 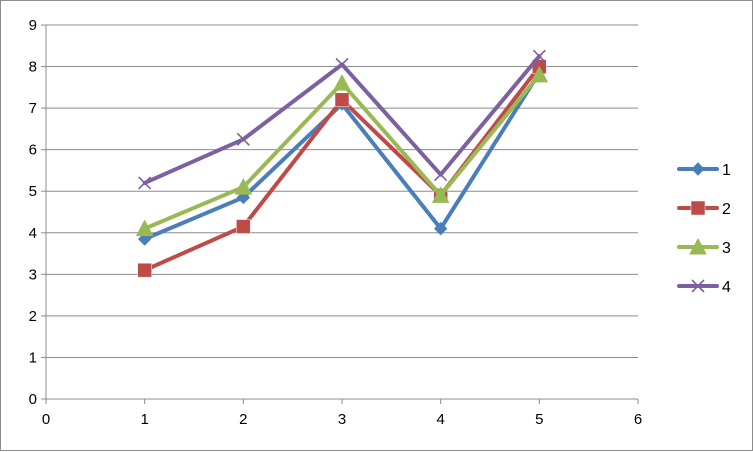 What do you see at coordinates (33, 25) in the screenshot?
I see `y-tick-label: 9` at bounding box center [33, 25].